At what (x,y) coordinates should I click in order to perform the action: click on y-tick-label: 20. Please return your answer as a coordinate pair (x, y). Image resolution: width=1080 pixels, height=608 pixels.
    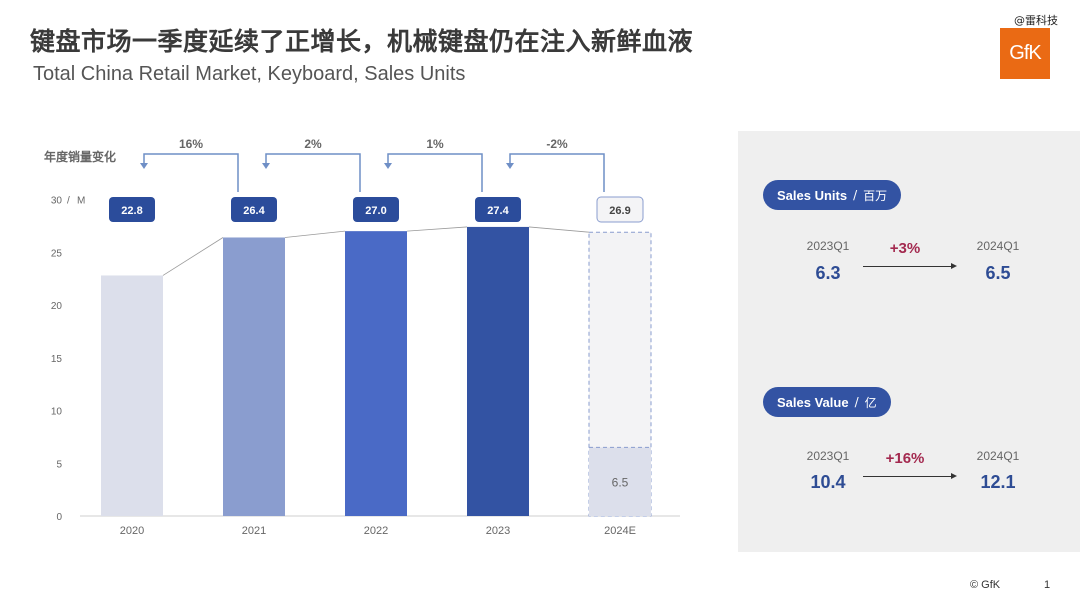
    Looking at the image, I should click on (57, 306).